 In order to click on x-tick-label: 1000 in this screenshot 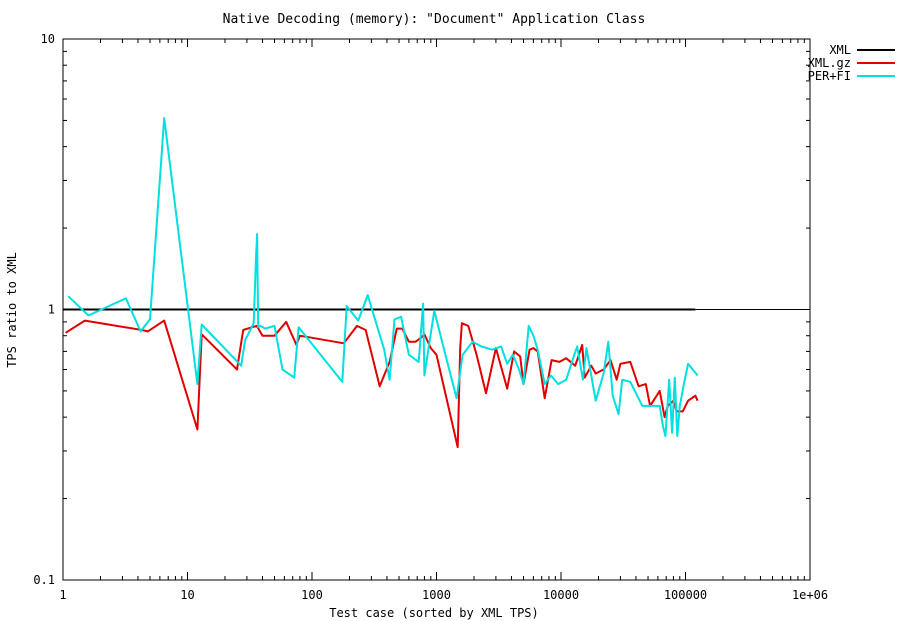, I will do `click(436, 595)`.